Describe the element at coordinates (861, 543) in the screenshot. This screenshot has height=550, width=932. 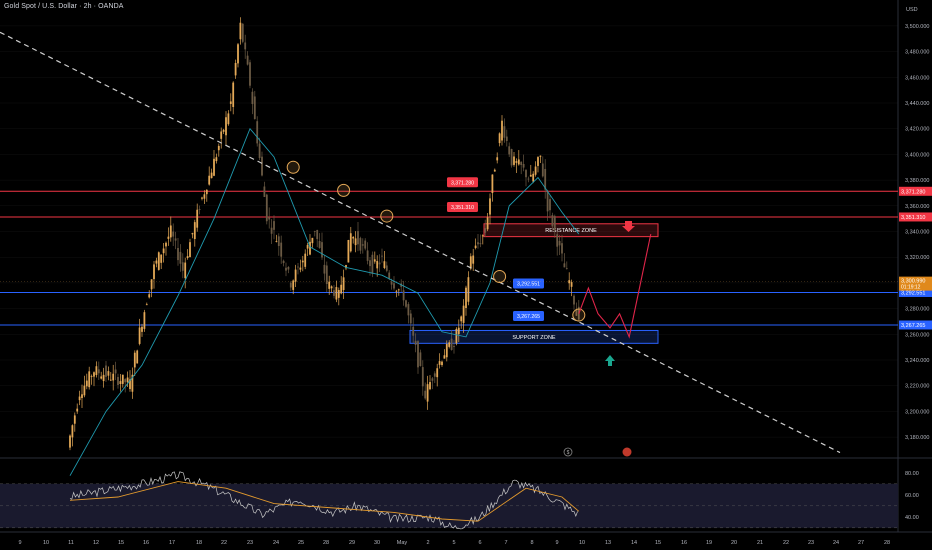
I see `time-axis-tick-label: 27` at that location.